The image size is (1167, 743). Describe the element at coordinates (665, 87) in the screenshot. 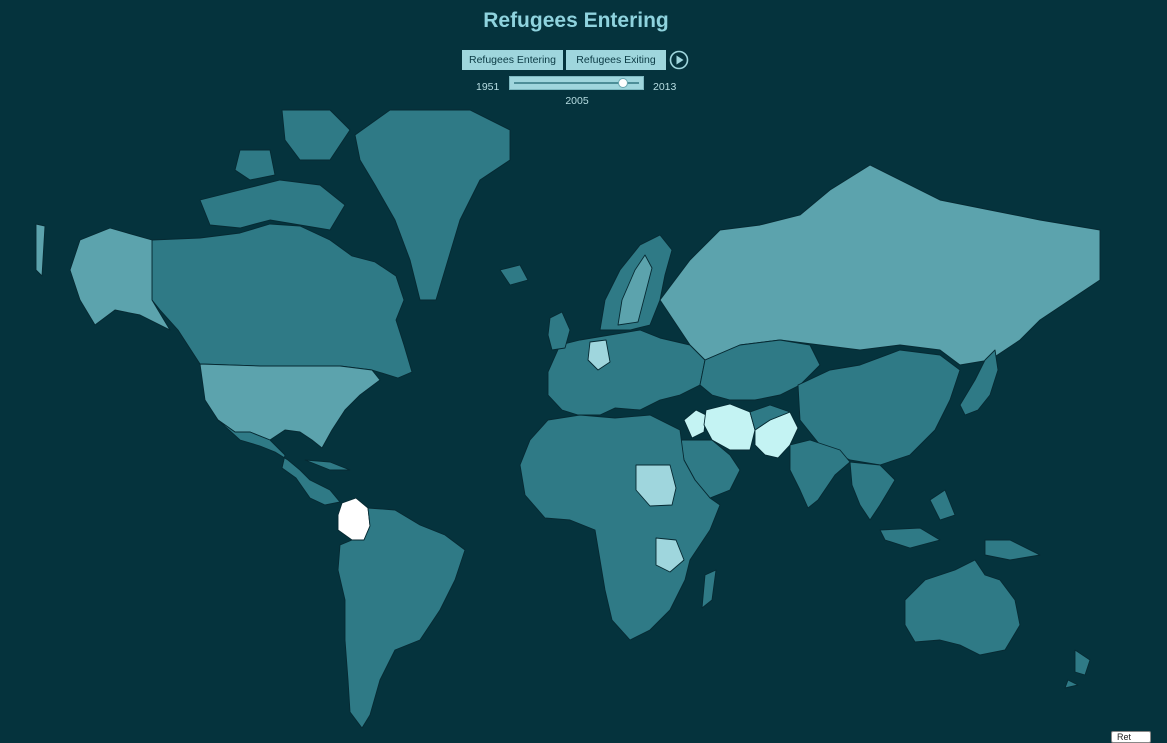

I see `year-max-label: 2013` at that location.